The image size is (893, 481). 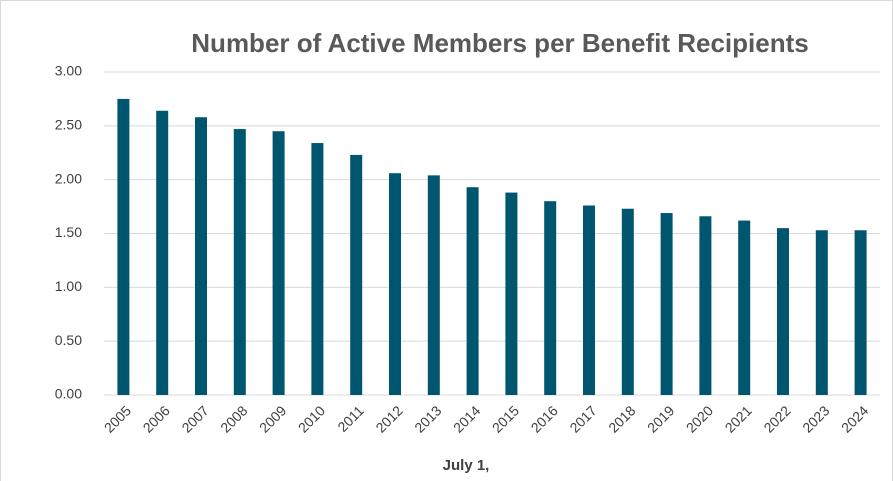 I want to click on y-tick-label: 1.00, so click(x=68, y=286).